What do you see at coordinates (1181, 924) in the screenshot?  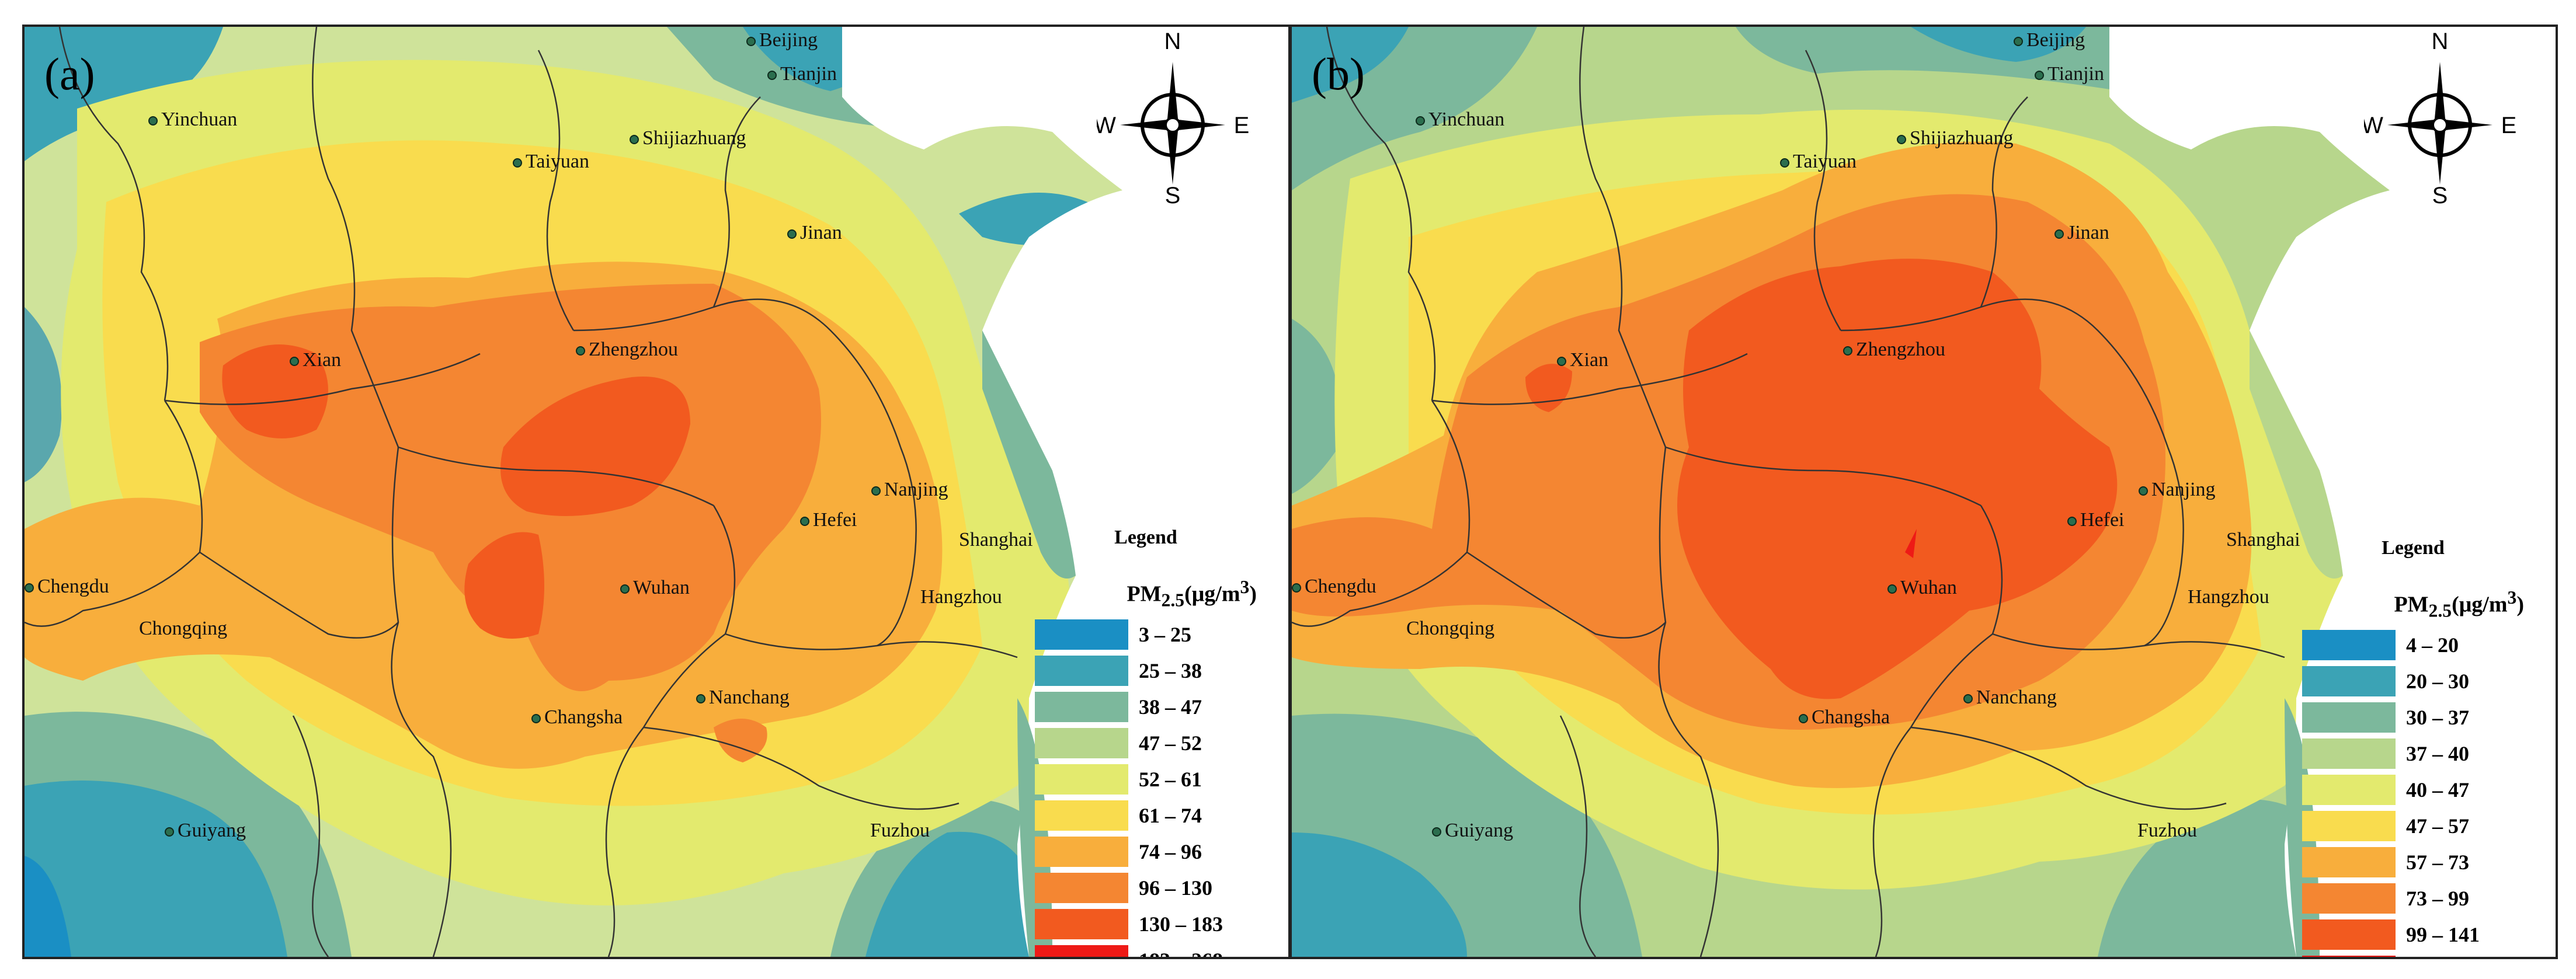 I see `legend-label: 130 – 183` at bounding box center [1181, 924].